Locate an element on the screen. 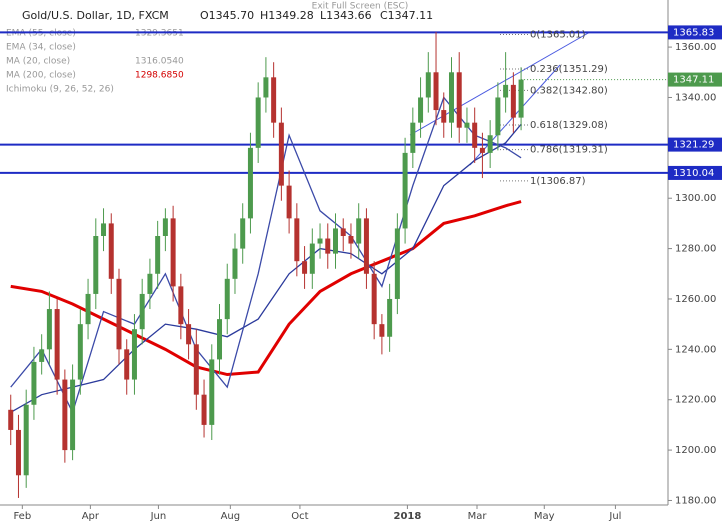 This screenshot has height=524, width=722. y-tick-label: 1200.00 is located at coordinates (695, 450).